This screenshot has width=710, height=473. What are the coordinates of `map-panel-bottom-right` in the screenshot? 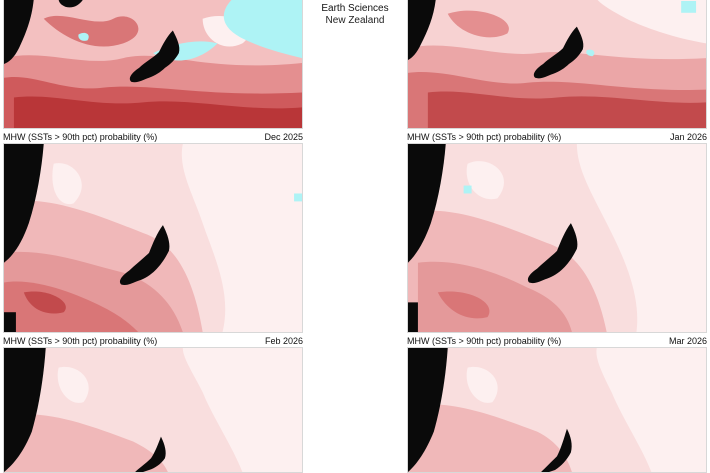 It's located at (557, 410).